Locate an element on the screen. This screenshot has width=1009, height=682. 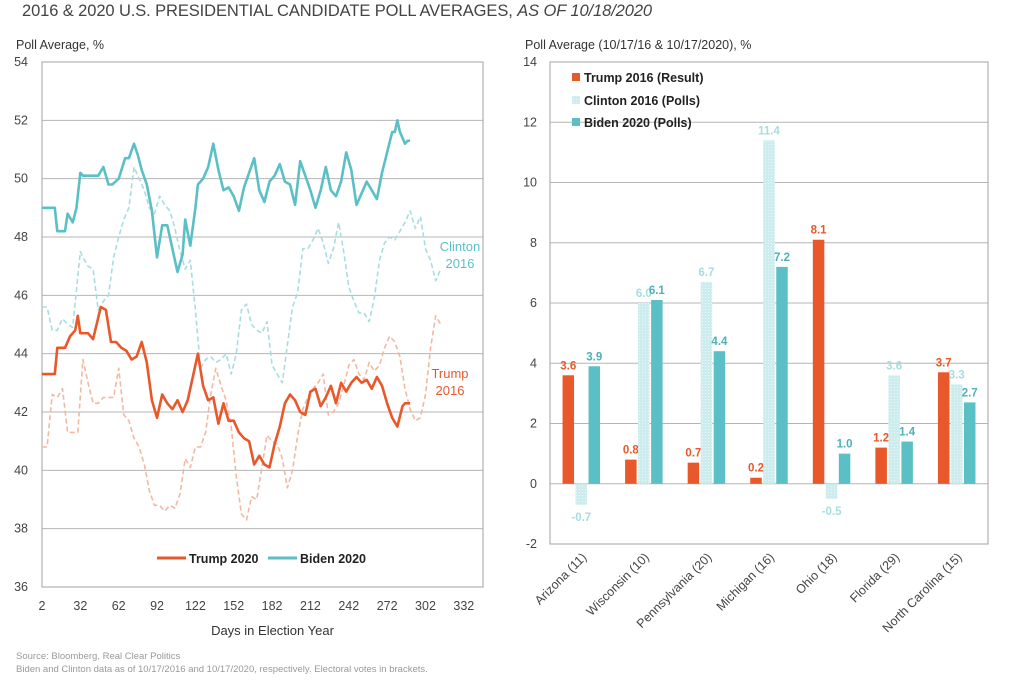
bar-data-label: 4.4 is located at coordinates (719, 342).